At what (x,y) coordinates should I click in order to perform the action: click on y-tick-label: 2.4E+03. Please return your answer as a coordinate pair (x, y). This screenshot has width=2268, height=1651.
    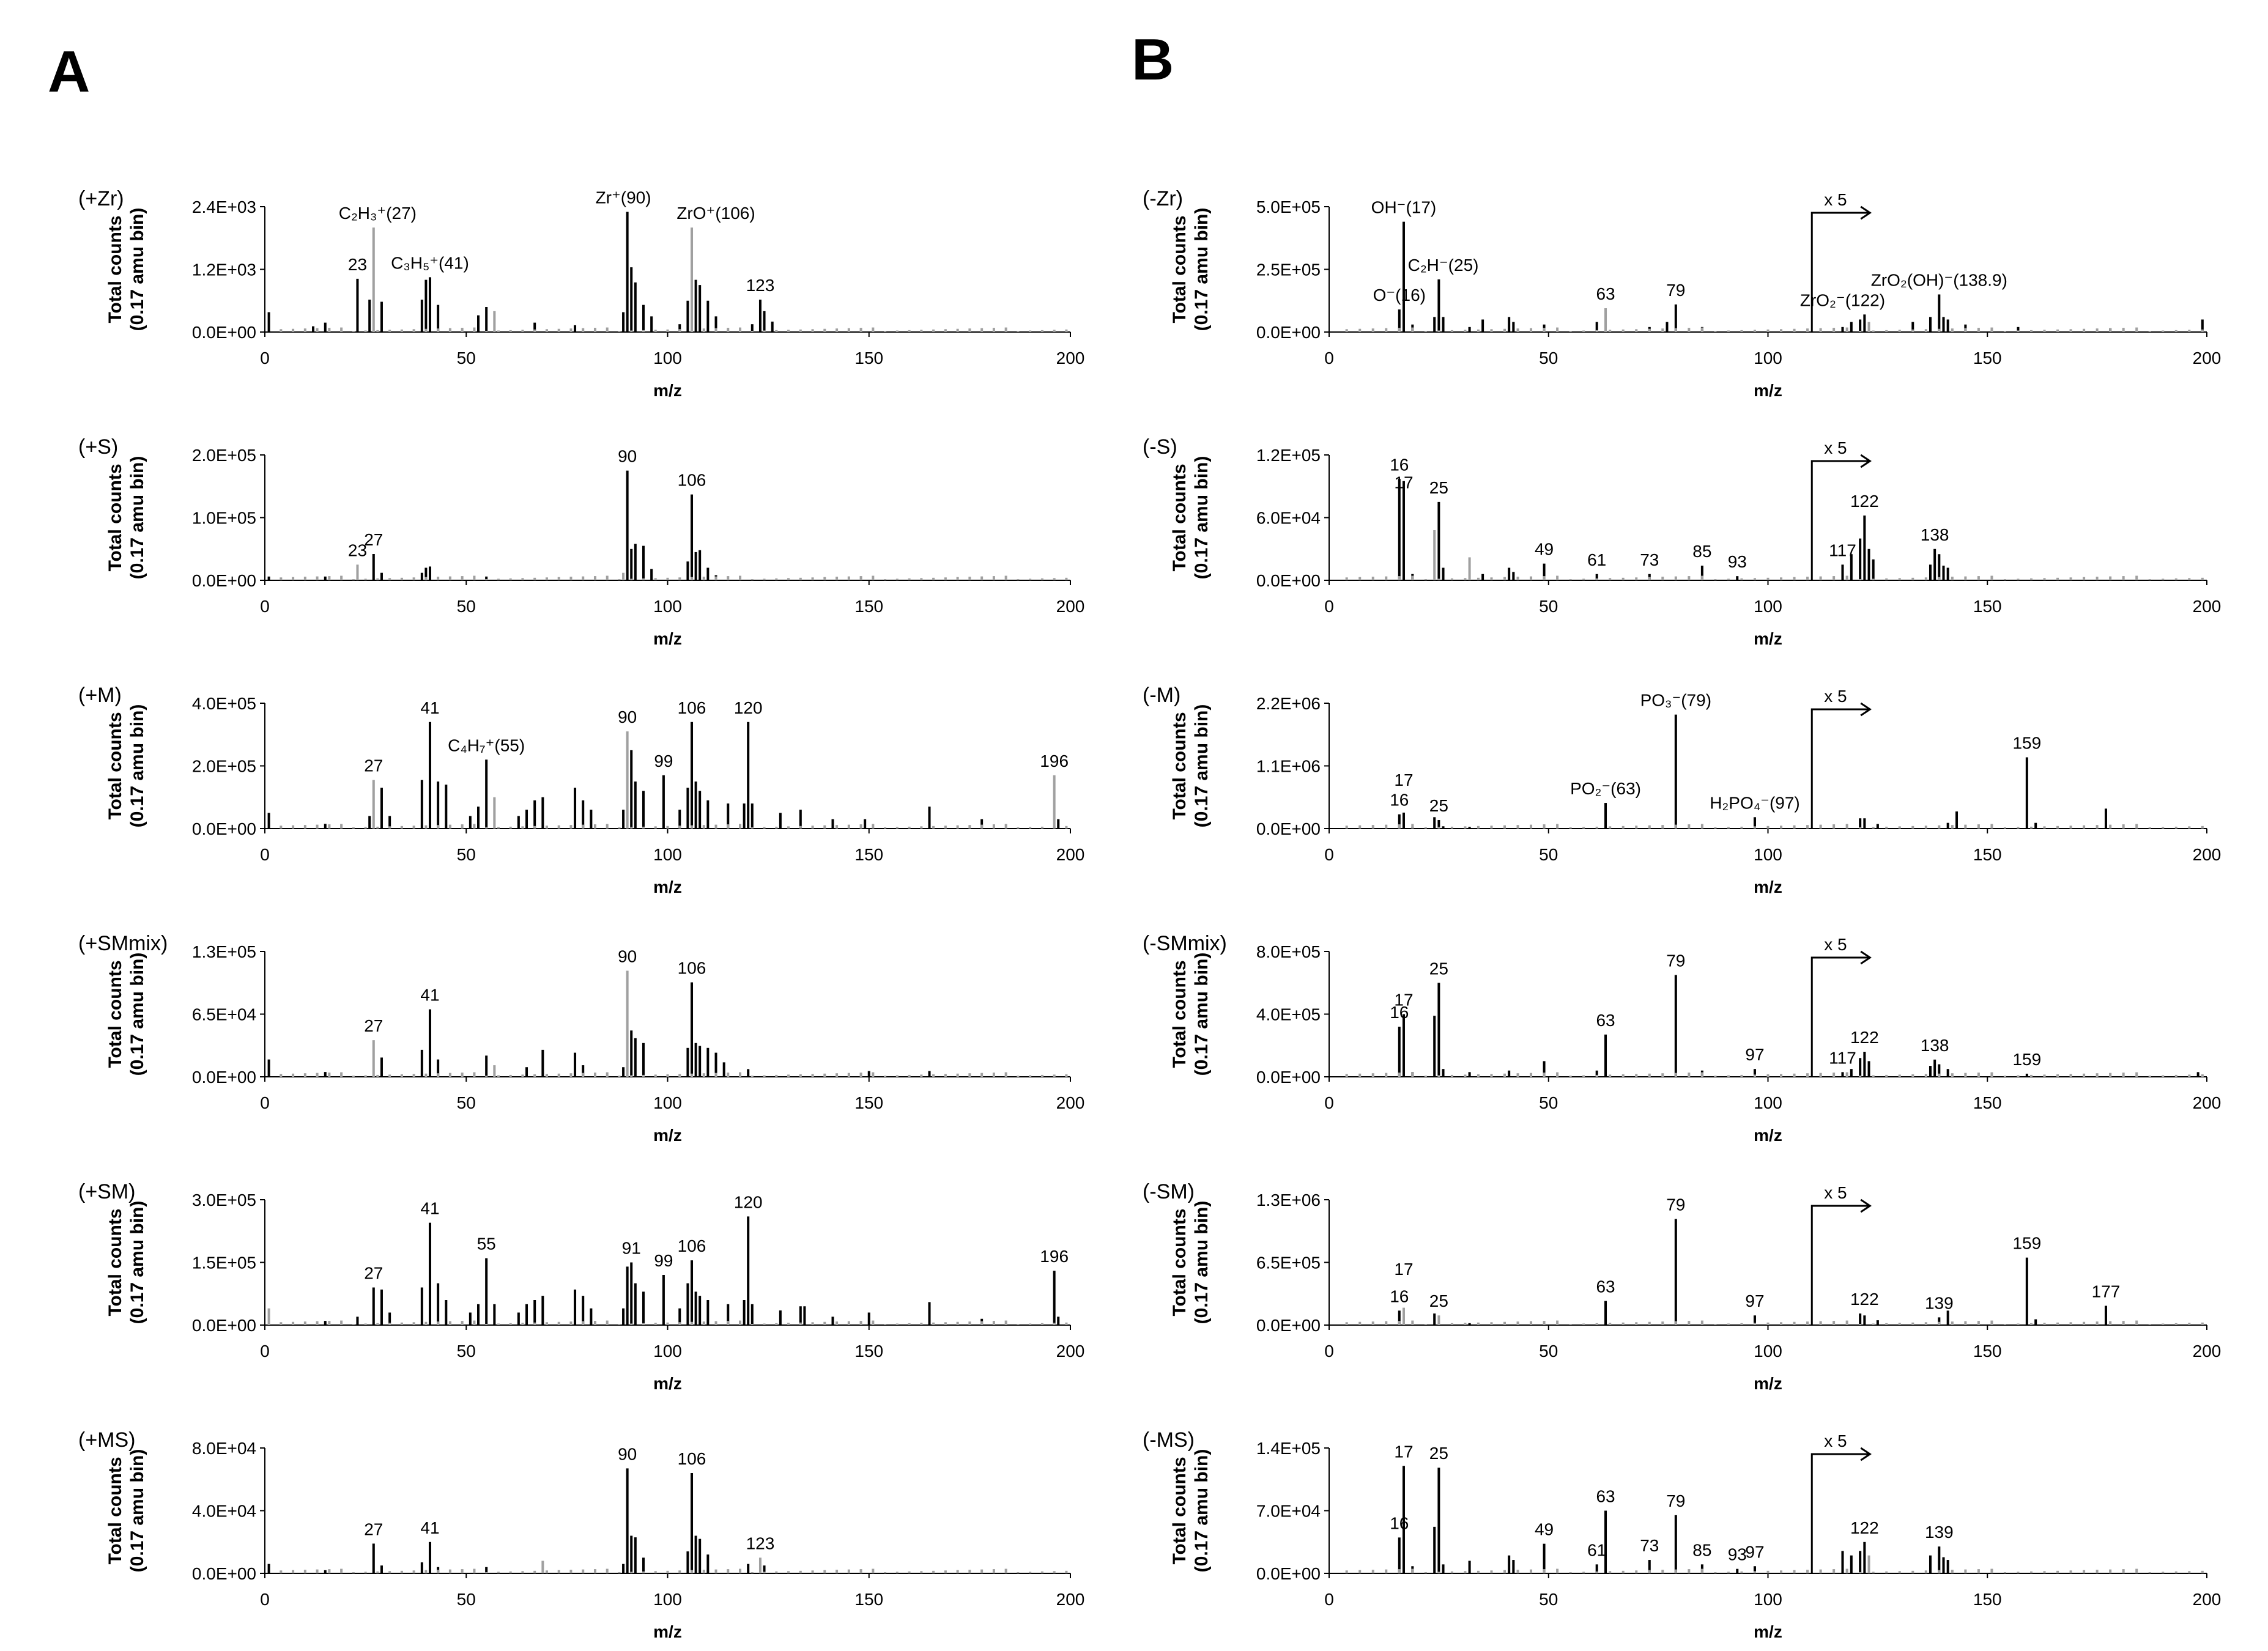
    Looking at the image, I should click on (224, 207).